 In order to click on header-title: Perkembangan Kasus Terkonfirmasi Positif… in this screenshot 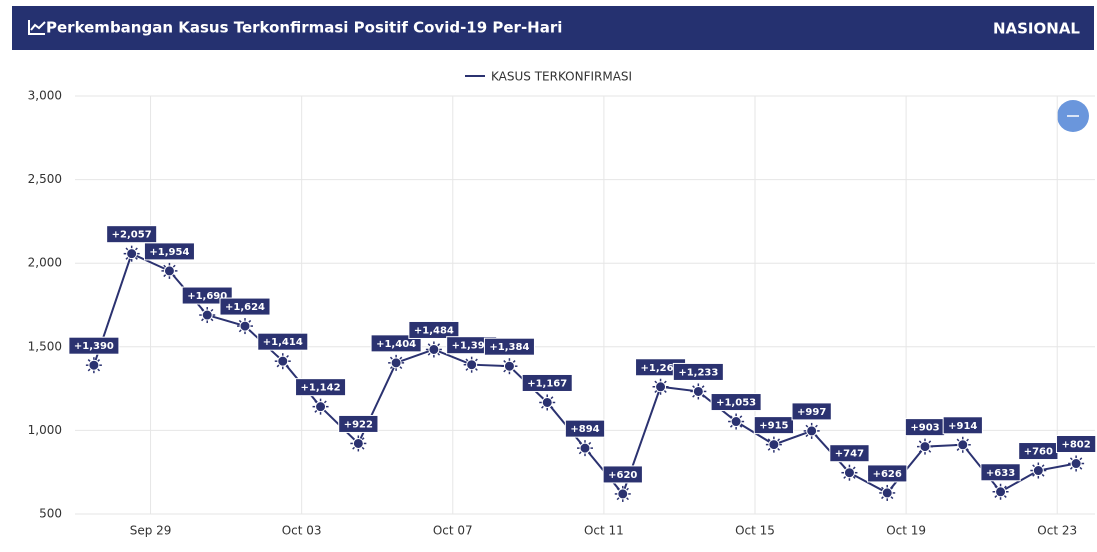, I will do `click(304, 28)`.